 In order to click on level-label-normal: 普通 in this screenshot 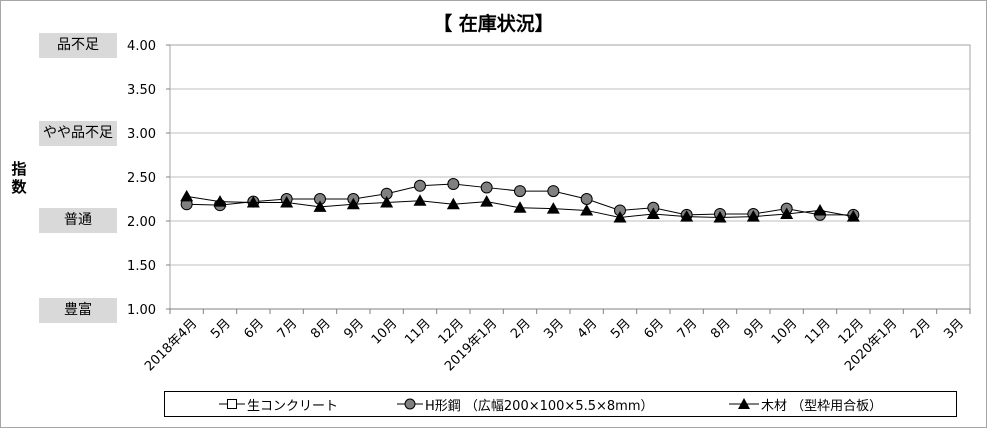, I will do `click(78, 220)`.